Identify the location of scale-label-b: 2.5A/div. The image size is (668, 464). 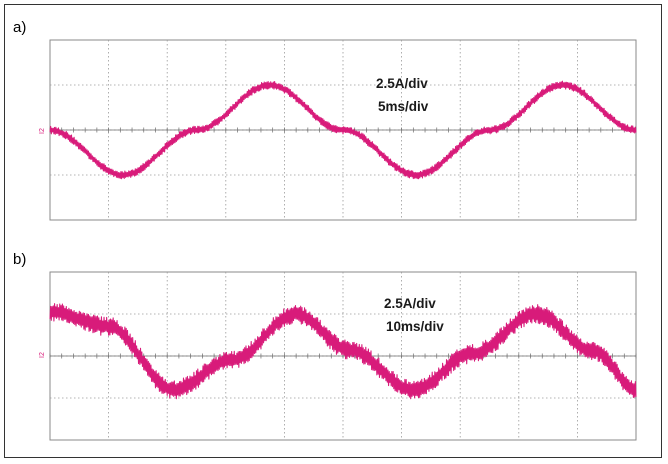
(410, 303).